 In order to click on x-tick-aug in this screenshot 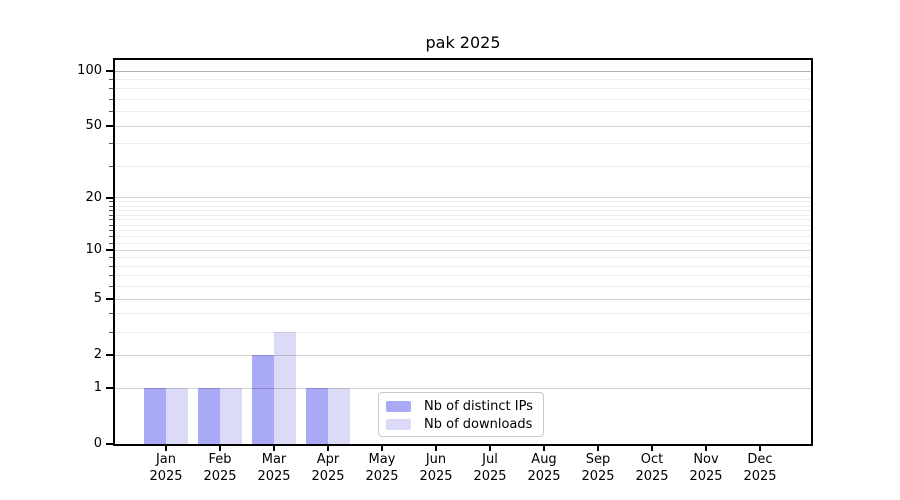, I will do `click(544, 448)`.